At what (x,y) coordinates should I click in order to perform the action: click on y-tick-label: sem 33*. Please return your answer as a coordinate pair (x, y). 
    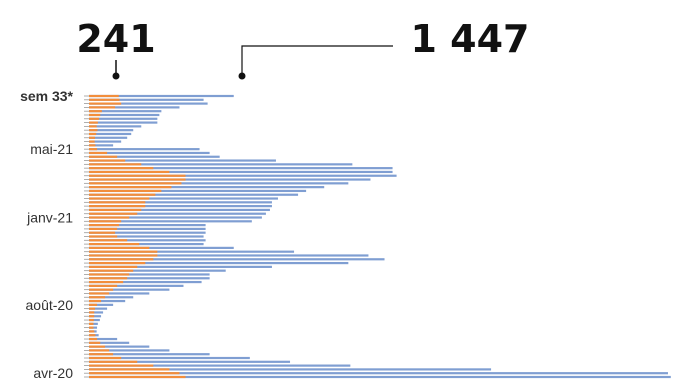
    Looking at the image, I should click on (46, 96).